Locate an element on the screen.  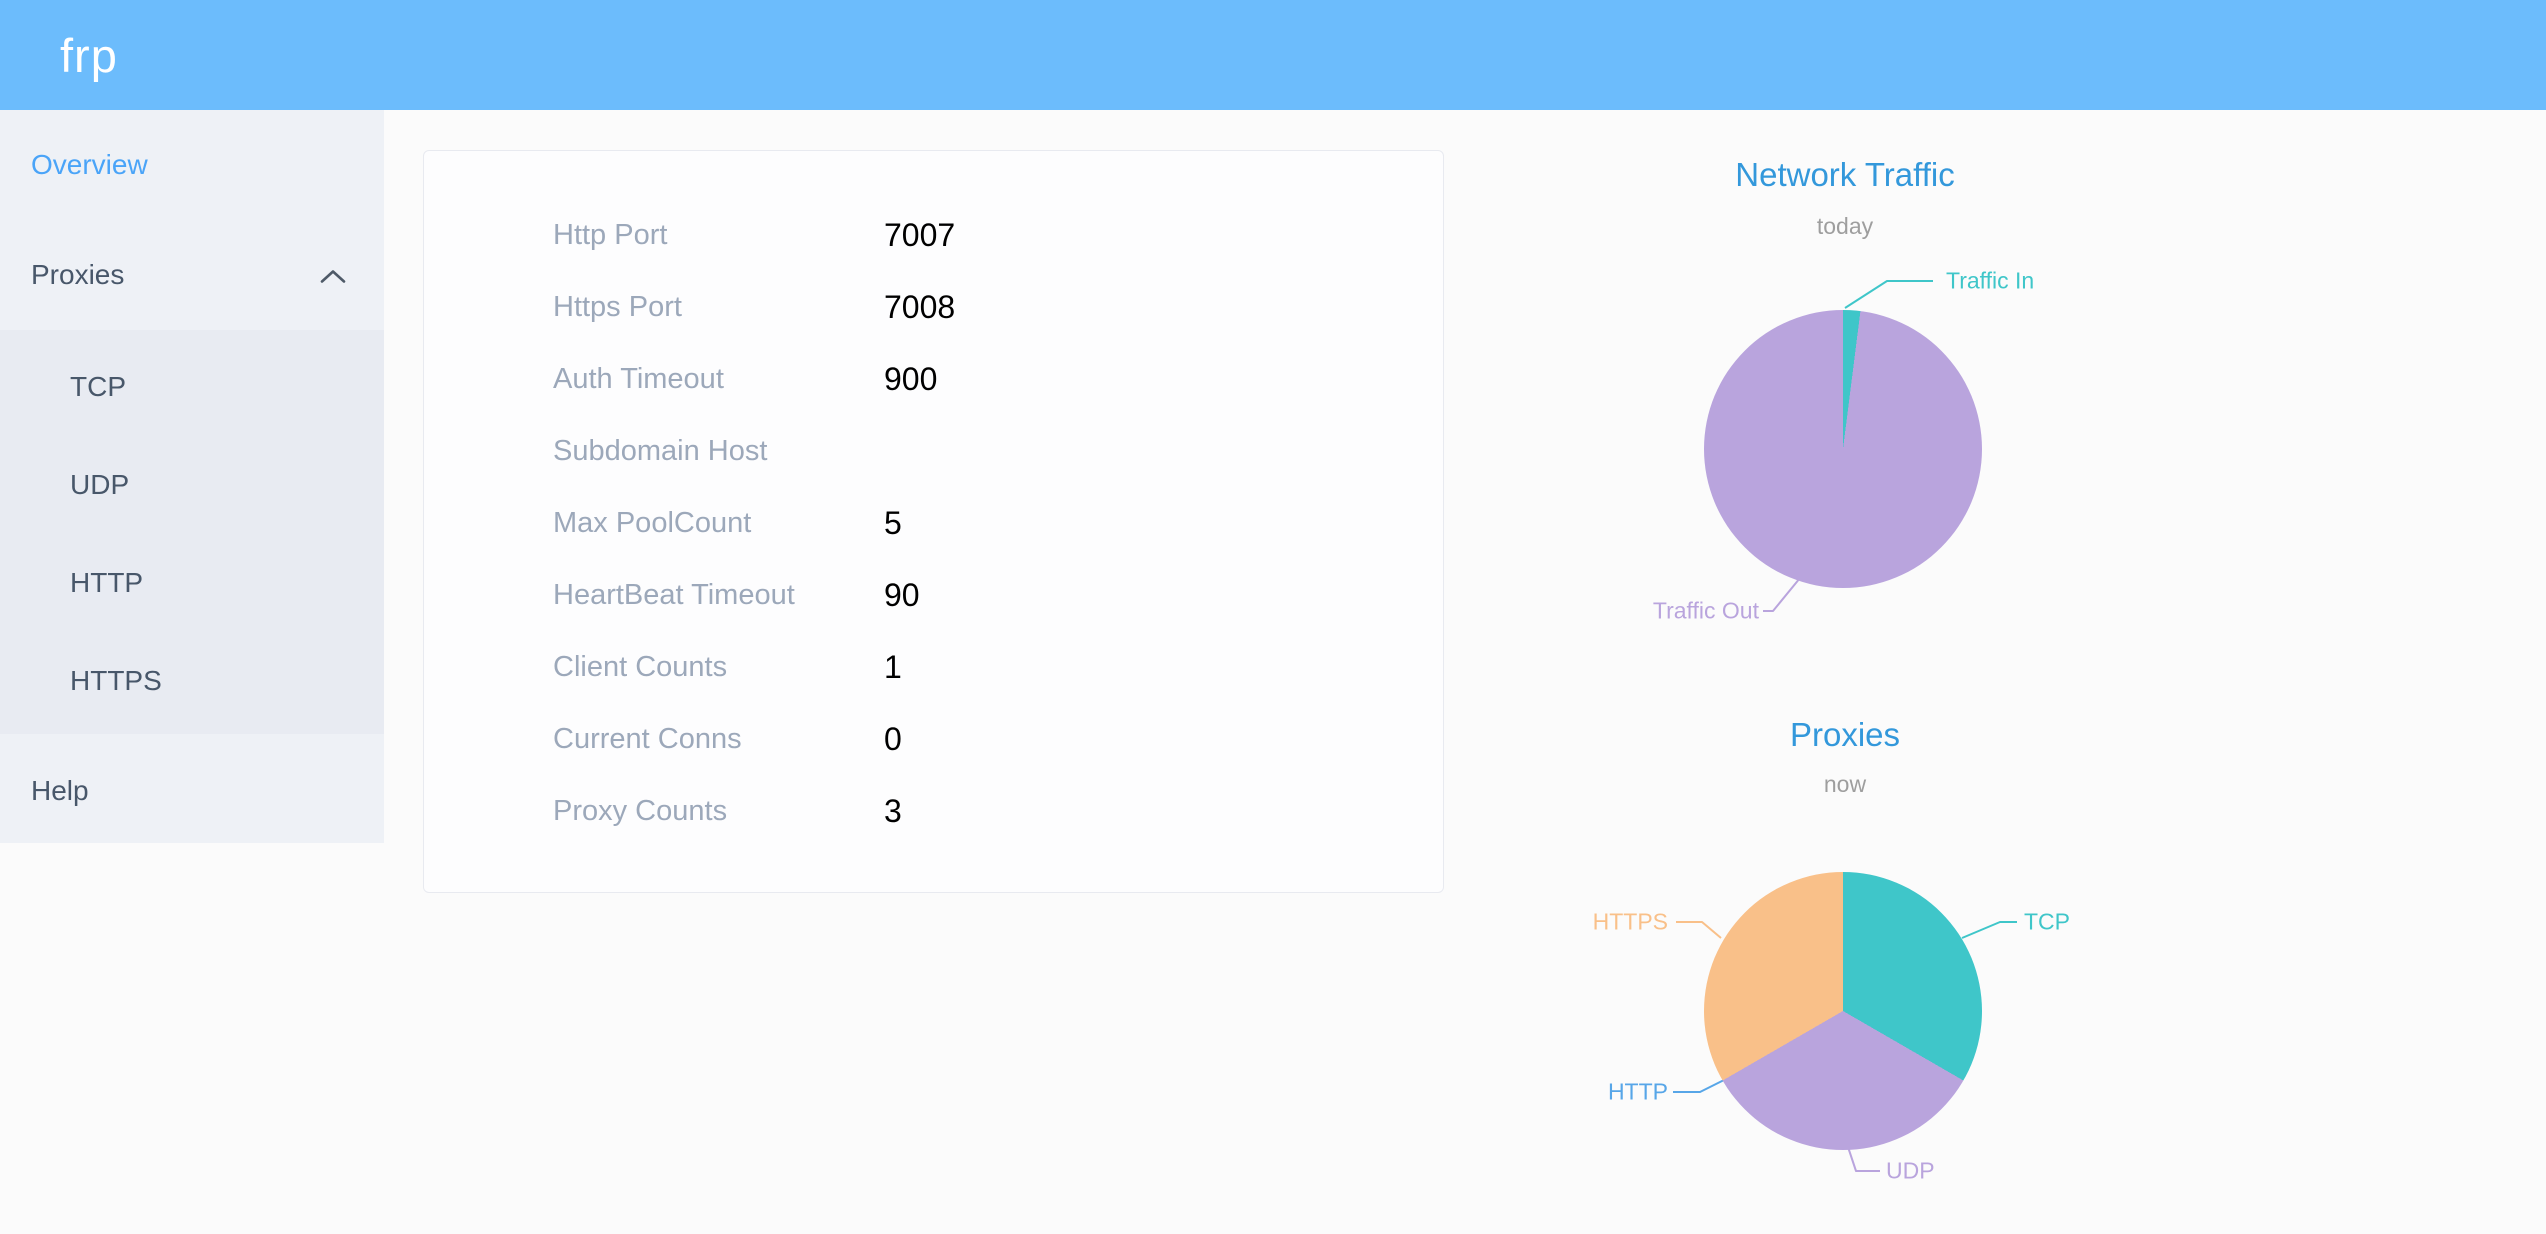
config-value: 0 is located at coordinates (893, 738).